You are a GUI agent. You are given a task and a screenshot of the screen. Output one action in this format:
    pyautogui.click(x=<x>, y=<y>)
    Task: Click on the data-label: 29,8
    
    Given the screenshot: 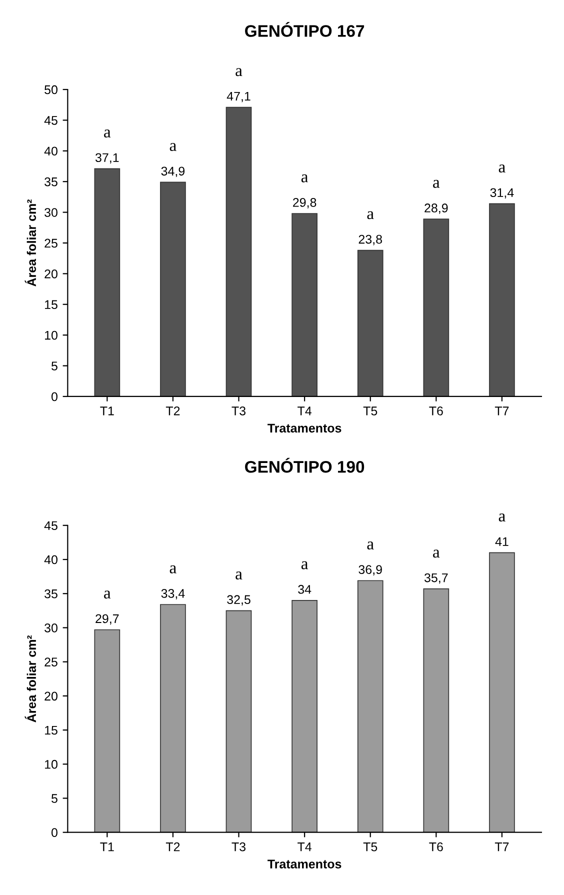 What is the action you would take?
    pyautogui.click(x=304, y=203)
    